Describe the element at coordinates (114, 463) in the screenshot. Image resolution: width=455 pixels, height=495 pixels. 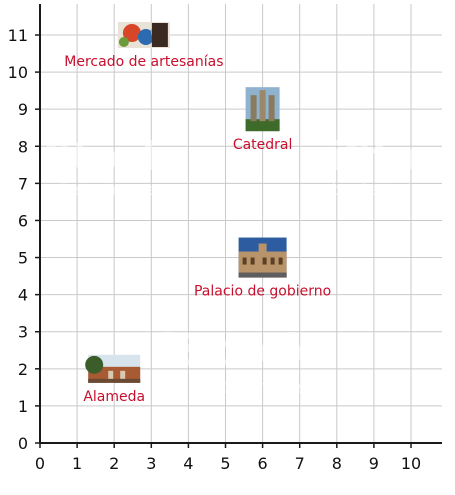
I see `x-tick-label: 2` at that location.